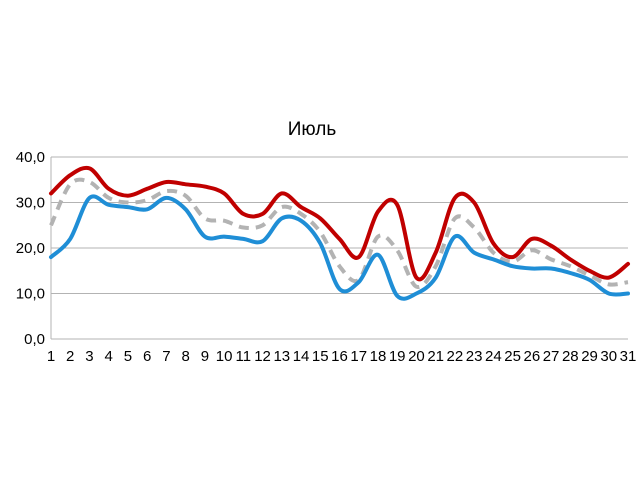 This screenshot has width=640, height=480. What do you see at coordinates (570, 356) in the screenshot?
I see `x-tick-label: 28` at bounding box center [570, 356].